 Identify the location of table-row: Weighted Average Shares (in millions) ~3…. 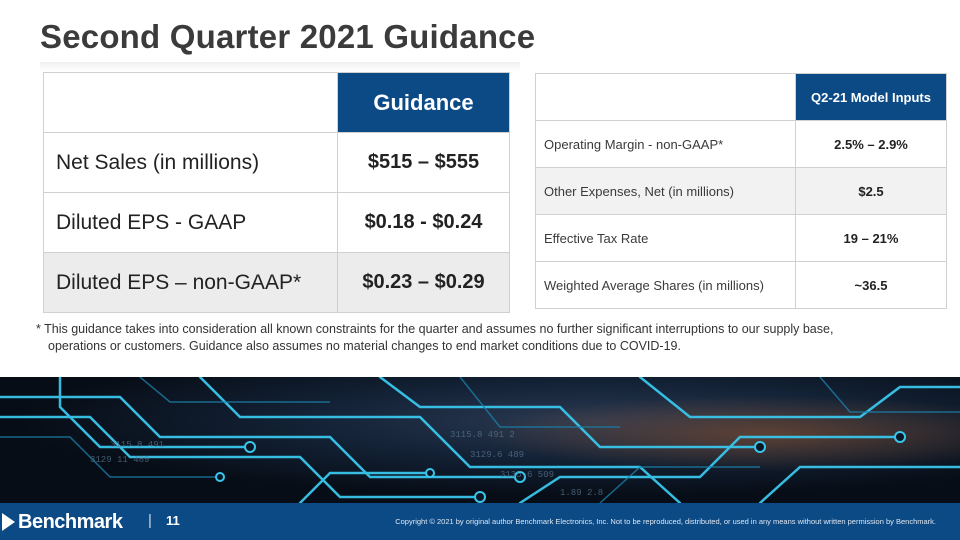
(741, 285).